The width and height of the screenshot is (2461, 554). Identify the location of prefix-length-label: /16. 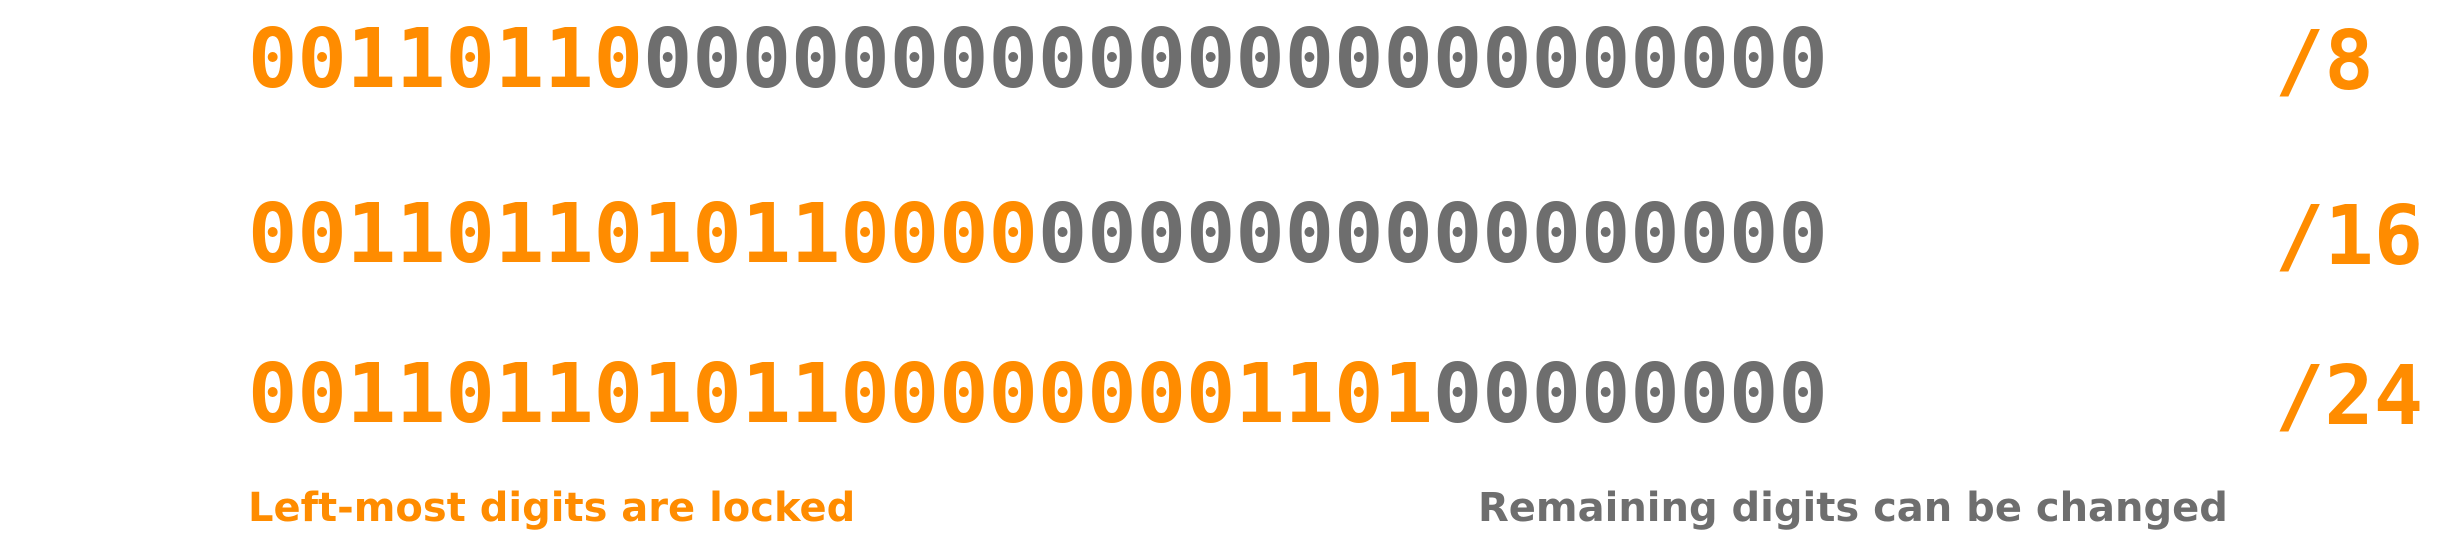
(2349, 236).